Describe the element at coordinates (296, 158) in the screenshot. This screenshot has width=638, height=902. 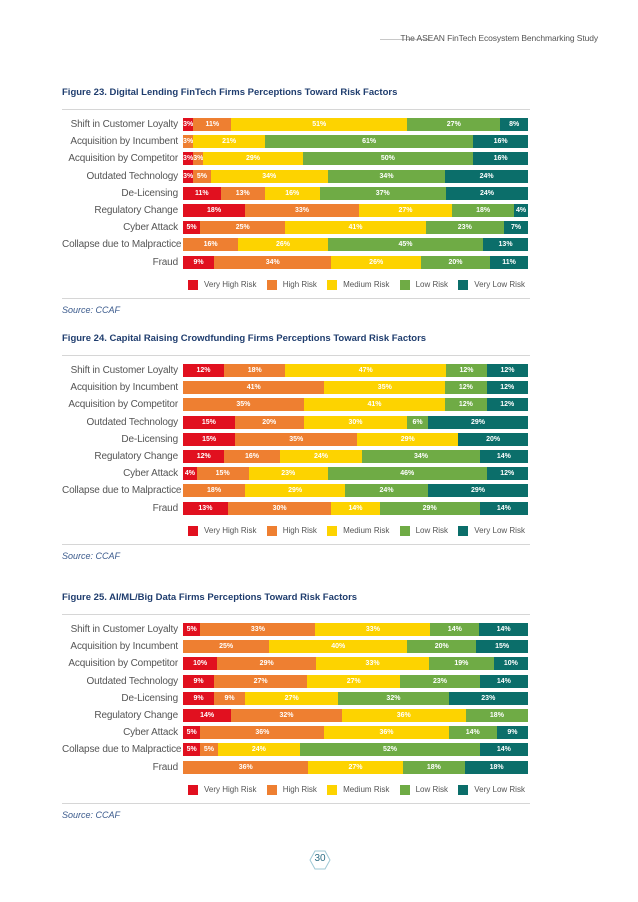
I see `chart-row: Acquisition by Competitor 3% 3% 29% 50% 16%` at that location.